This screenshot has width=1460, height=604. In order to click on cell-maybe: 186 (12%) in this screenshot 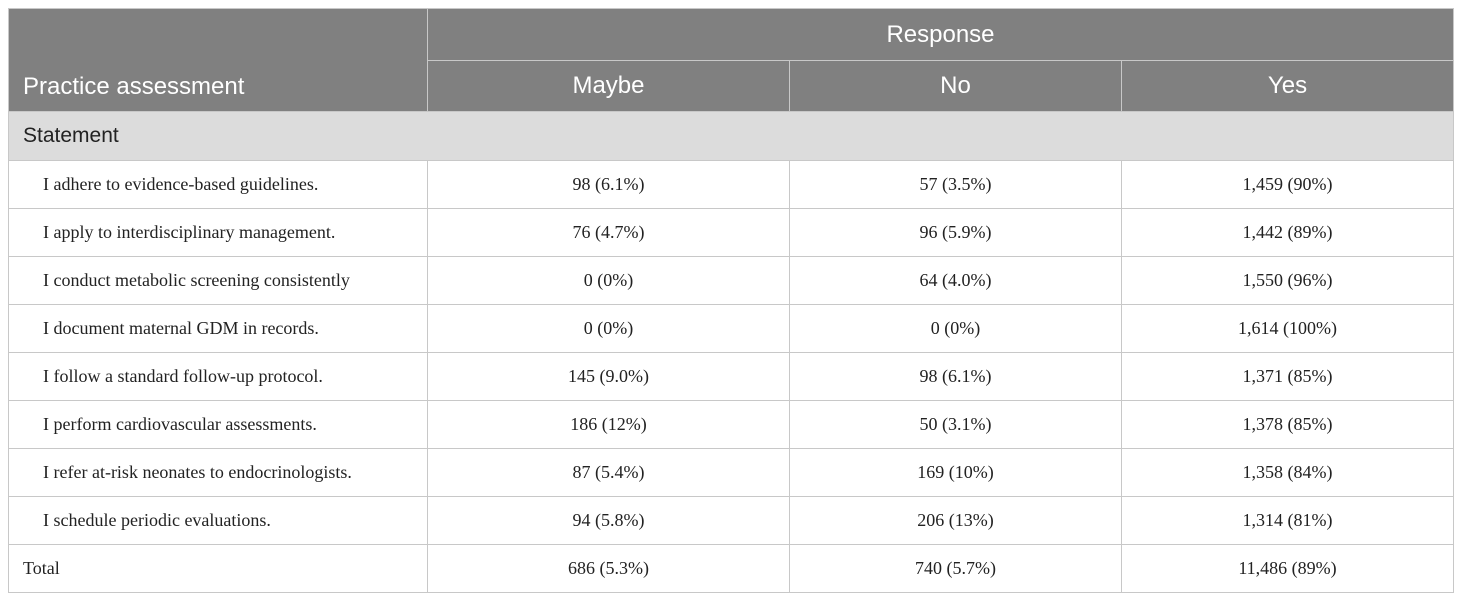, I will do `click(608, 424)`.